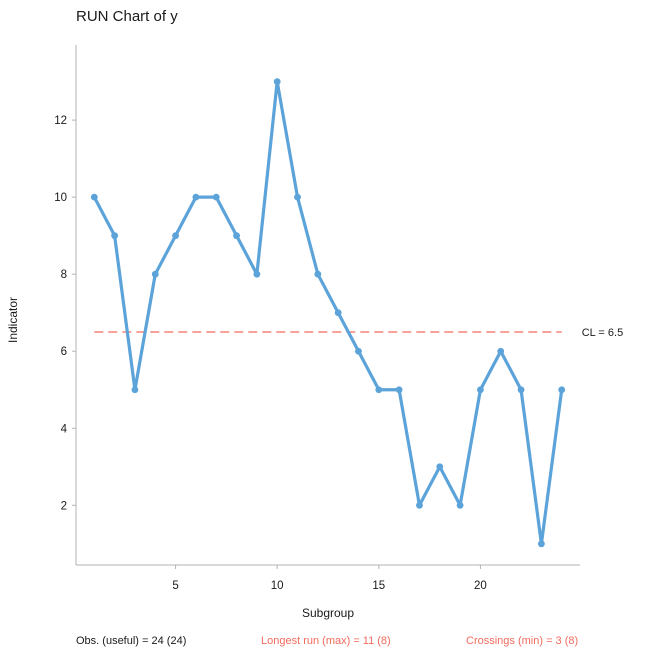 This screenshot has width=656, height=656. What do you see at coordinates (60, 198) in the screenshot?
I see `y-tick-label: 10` at bounding box center [60, 198].